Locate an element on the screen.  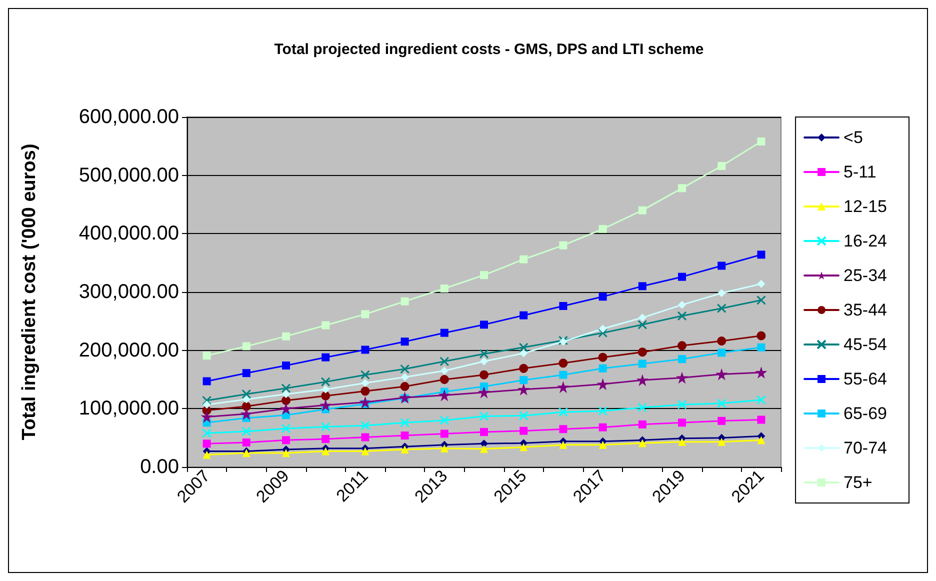
legend-label: 75+ is located at coordinates (858, 482).